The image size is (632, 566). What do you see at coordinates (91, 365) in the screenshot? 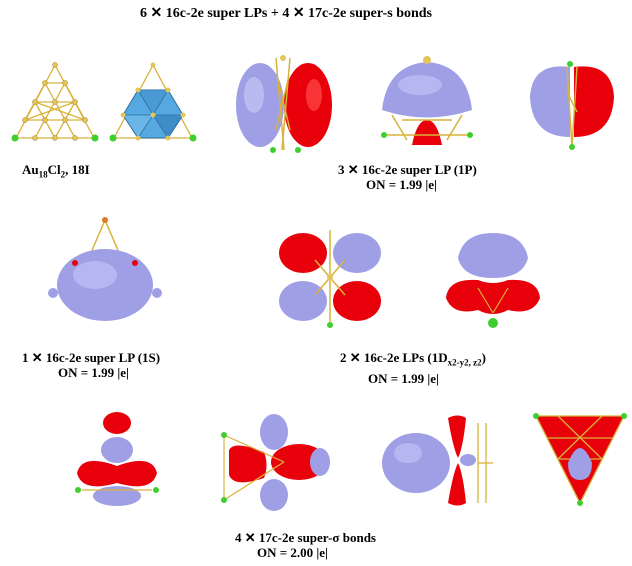
I see `label-1s: 1 ✕ 16c-2e super LP (1S) ON = 1.99 |e|` at bounding box center [91, 365].